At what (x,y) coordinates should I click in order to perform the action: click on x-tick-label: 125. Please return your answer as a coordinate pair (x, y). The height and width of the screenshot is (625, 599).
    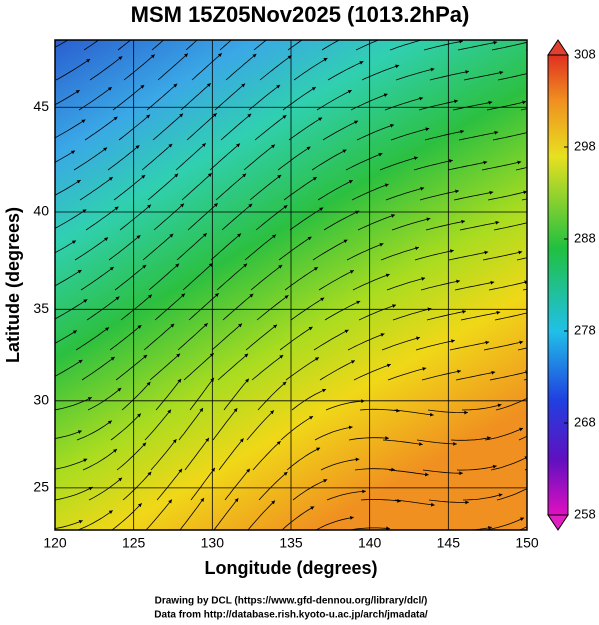
    Looking at the image, I should click on (134, 543).